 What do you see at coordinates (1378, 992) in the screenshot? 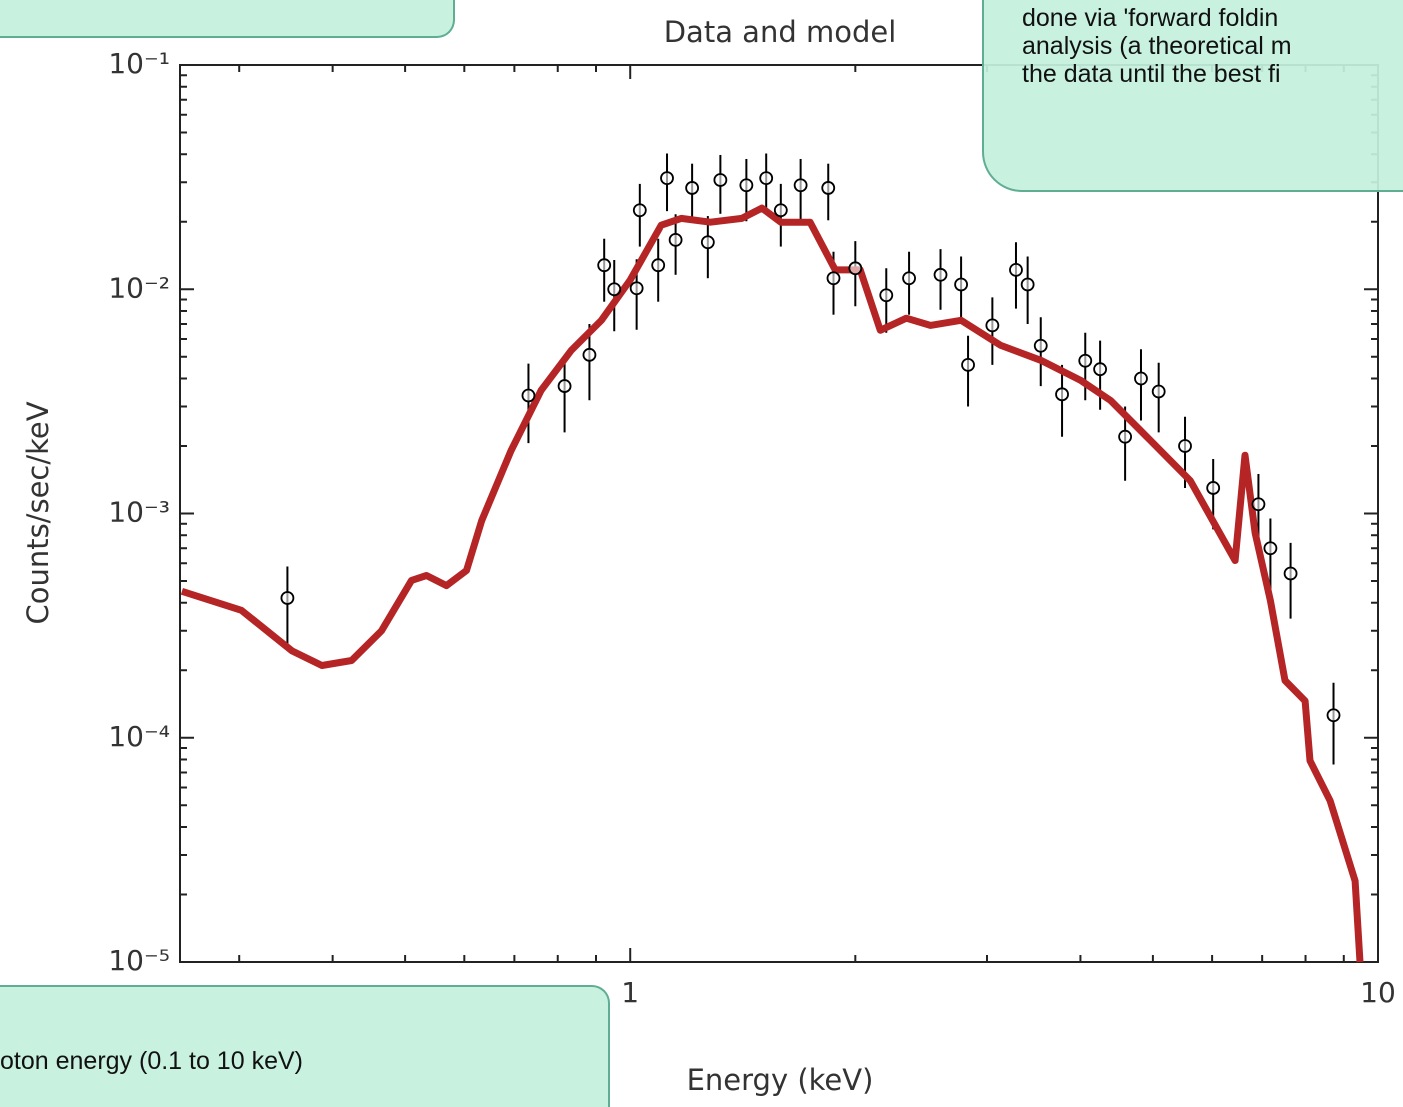
I see `x-tick-label: 10` at bounding box center [1378, 992].